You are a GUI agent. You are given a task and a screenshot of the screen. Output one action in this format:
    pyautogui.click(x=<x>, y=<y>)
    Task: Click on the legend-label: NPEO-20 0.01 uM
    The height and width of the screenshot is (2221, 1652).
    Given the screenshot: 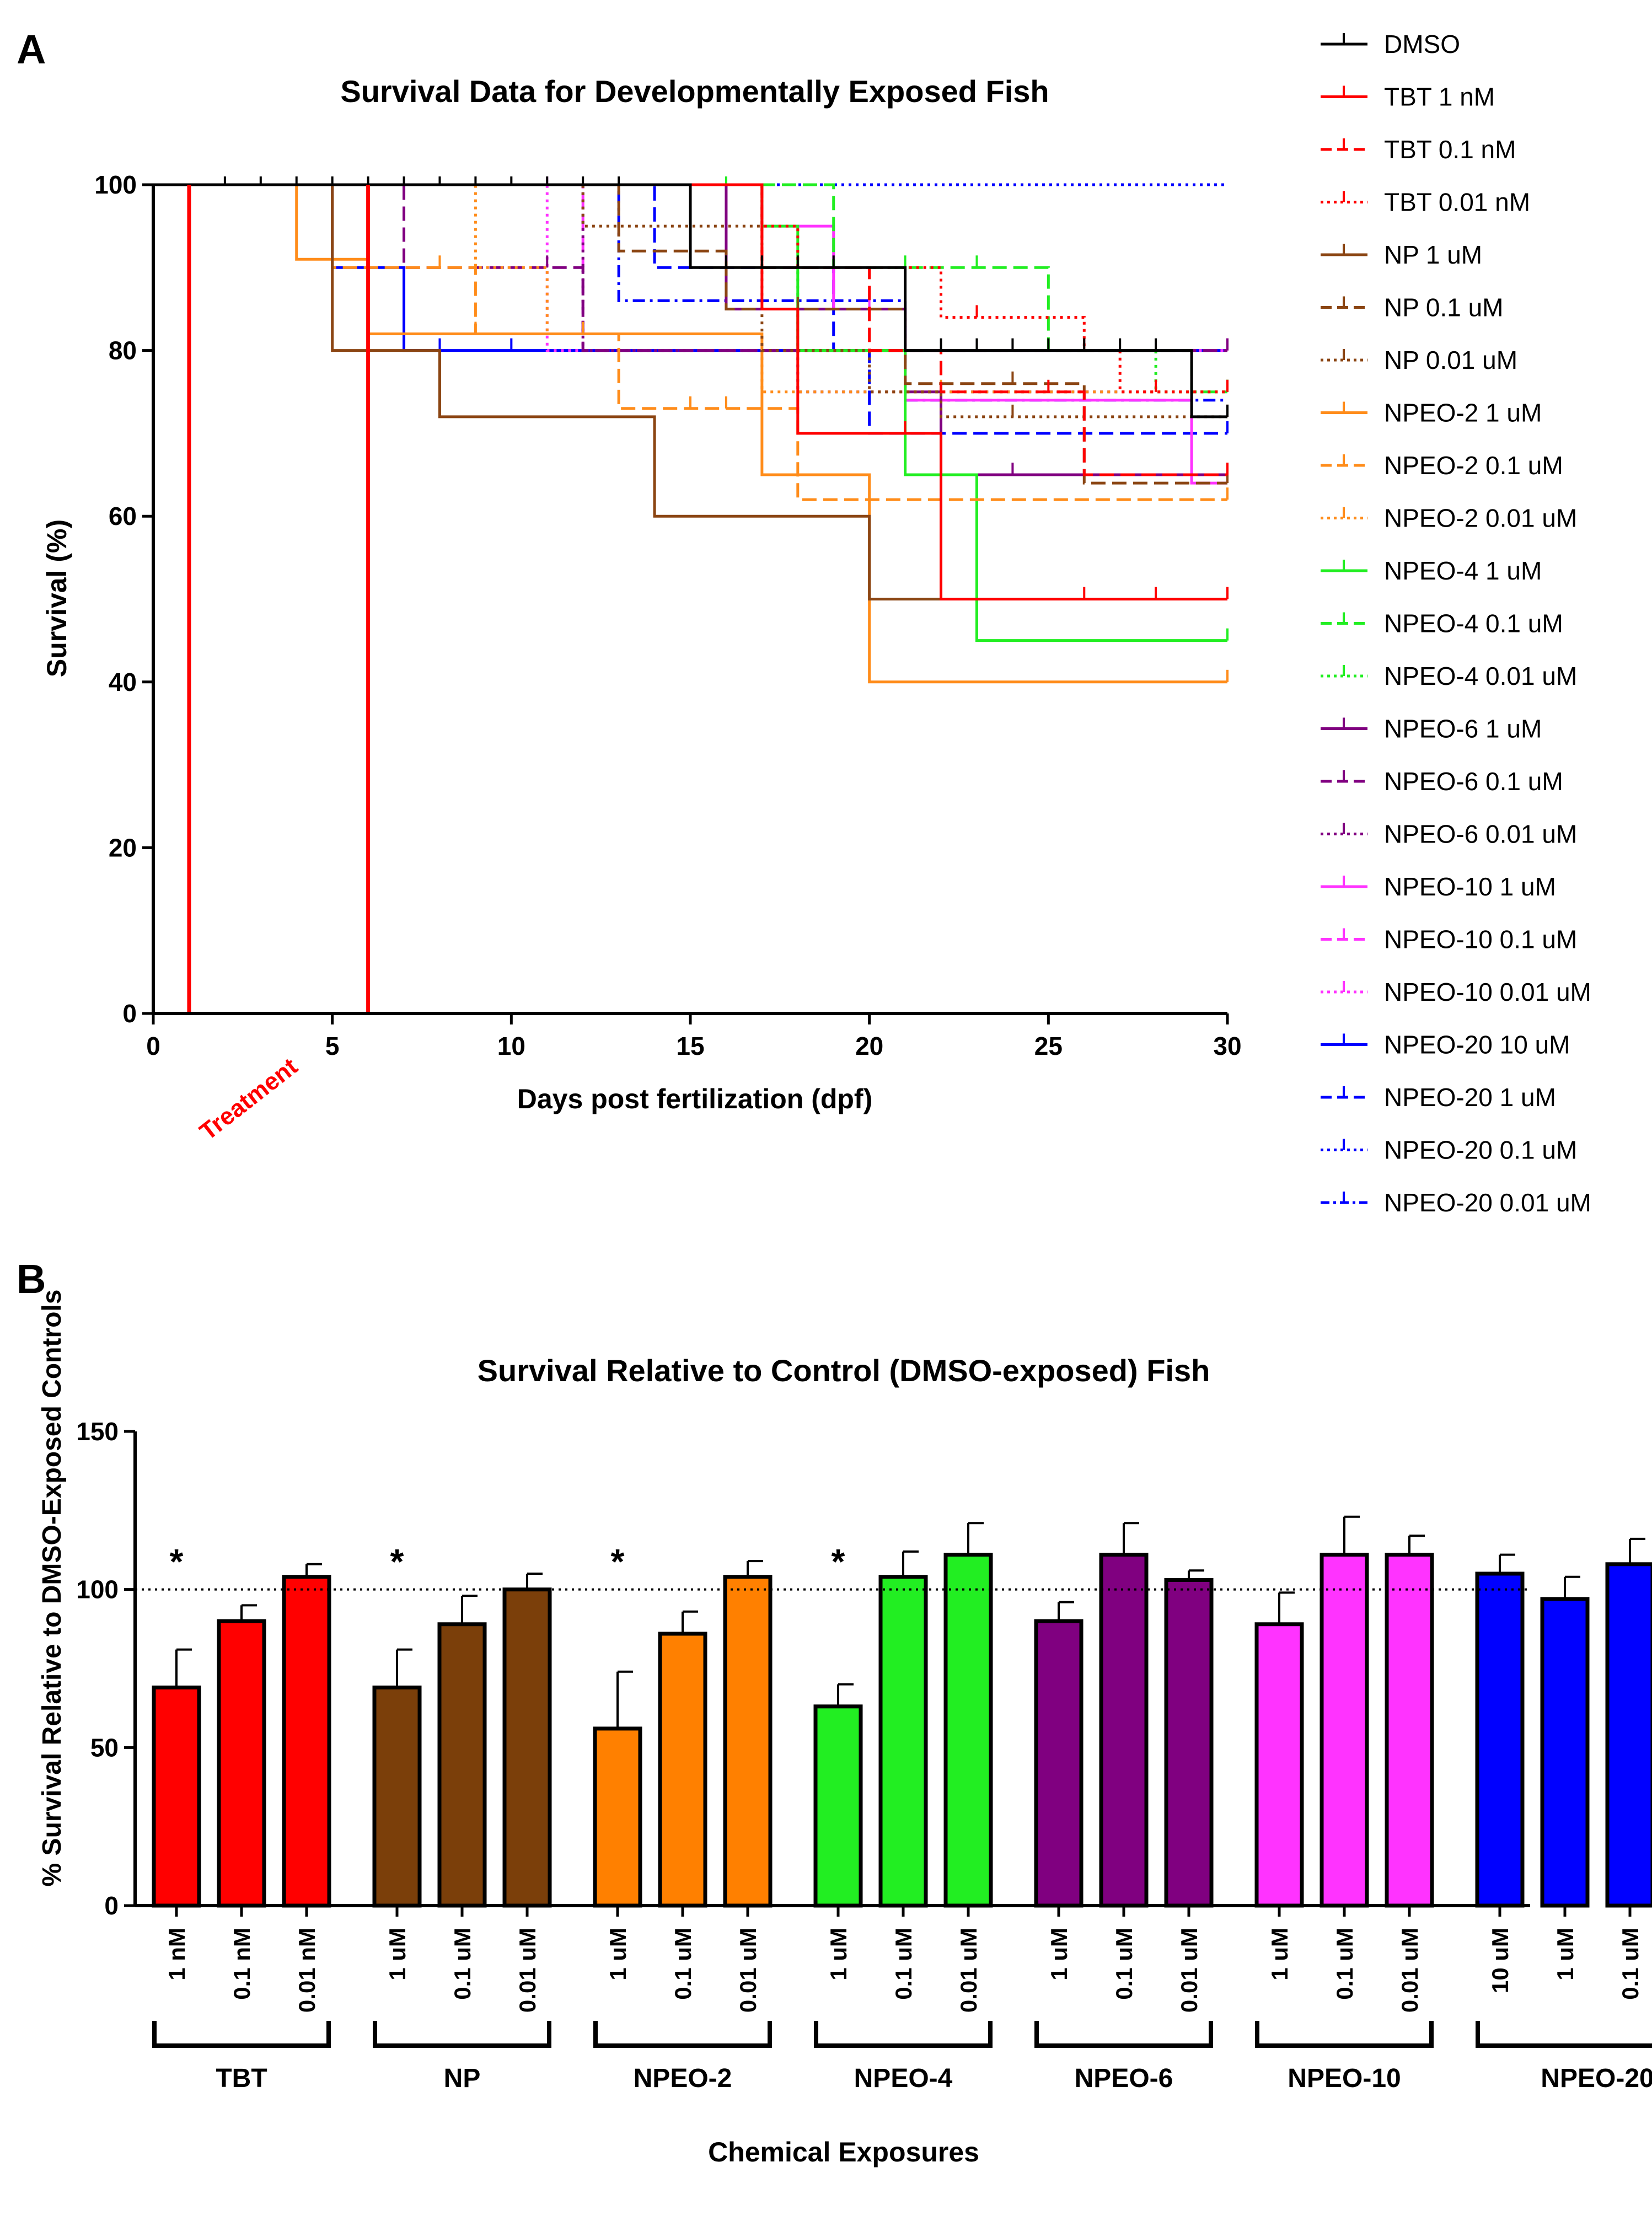 What is the action you would take?
    pyautogui.click(x=1487, y=1202)
    